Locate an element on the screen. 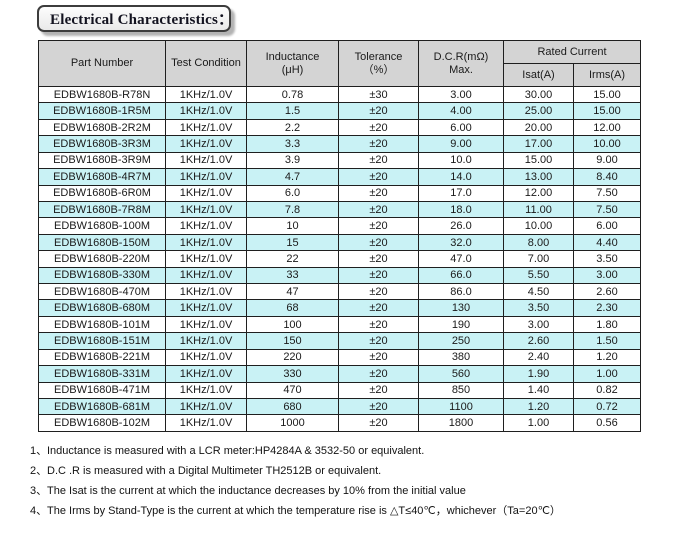 The image size is (678, 546). cell-irms: 0.56 is located at coordinates (607, 423).